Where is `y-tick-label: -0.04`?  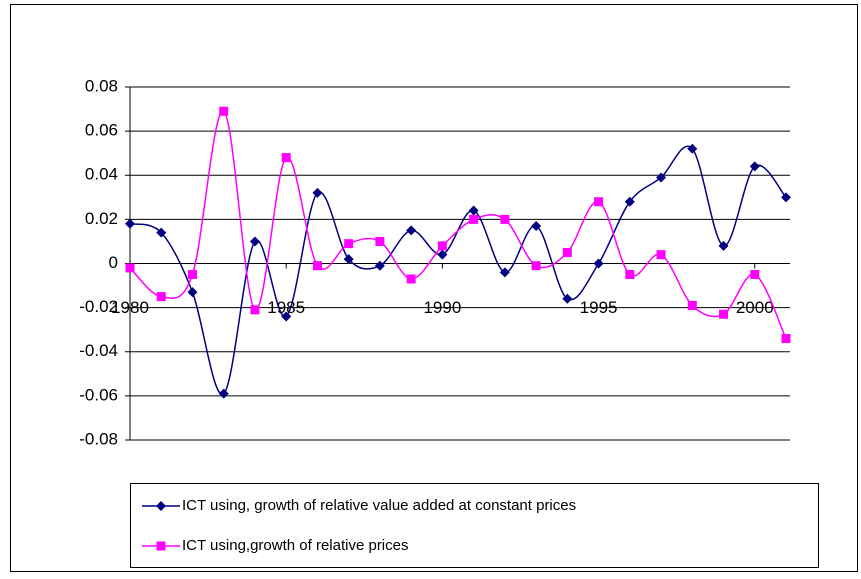
y-tick-label: -0.04 is located at coordinates (98, 350).